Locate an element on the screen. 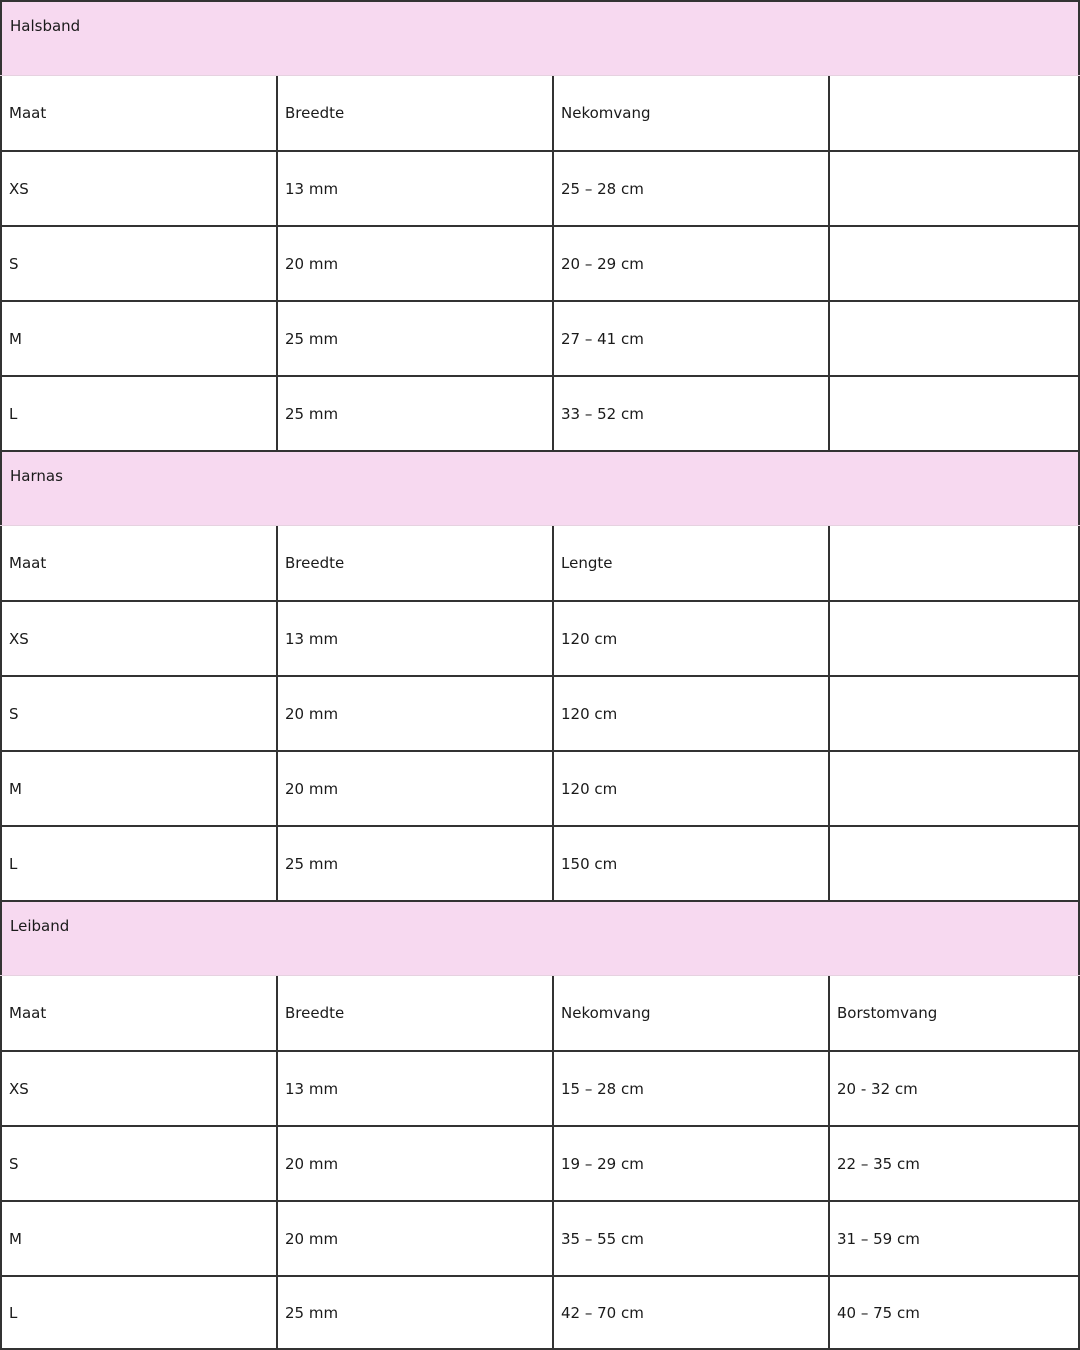 This screenshot has height=1350, width=1080. table-cell: 22 – 35 cm is located at coordinates (954, 1163).